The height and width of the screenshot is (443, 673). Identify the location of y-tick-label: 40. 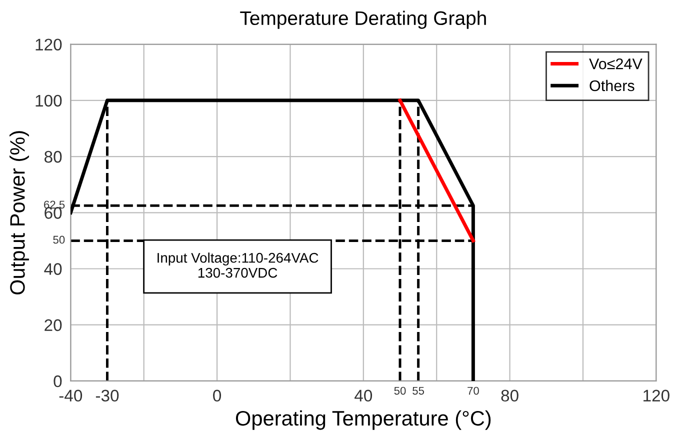
(53, 269).